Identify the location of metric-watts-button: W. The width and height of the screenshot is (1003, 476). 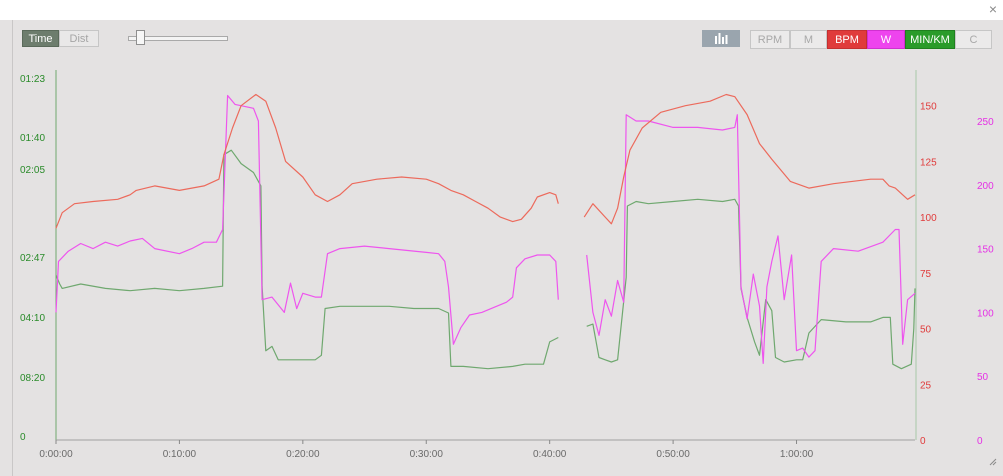
(886, 39).